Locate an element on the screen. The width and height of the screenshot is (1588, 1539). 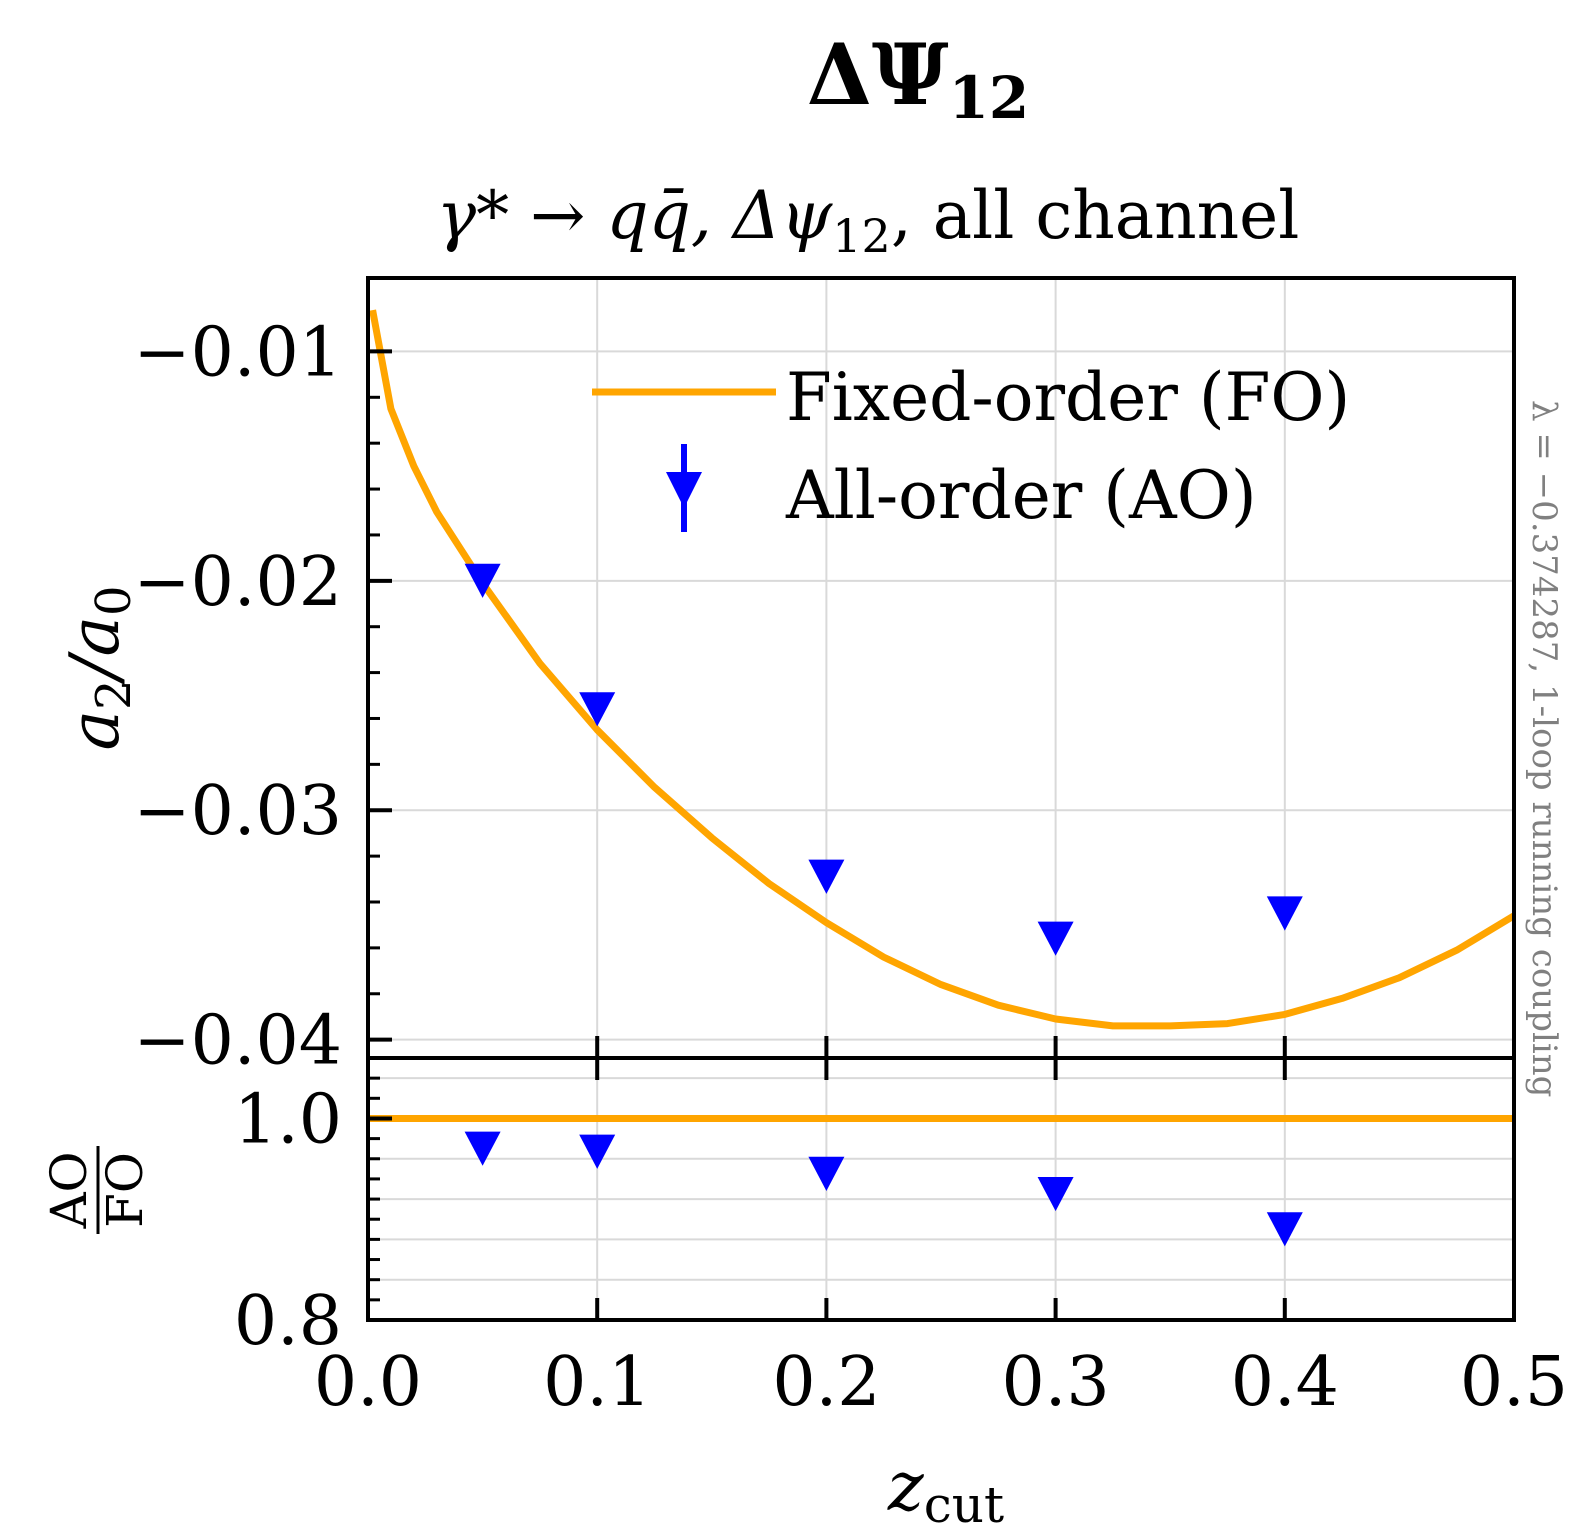
ratio-grid is located at coordinates (941, 1189).